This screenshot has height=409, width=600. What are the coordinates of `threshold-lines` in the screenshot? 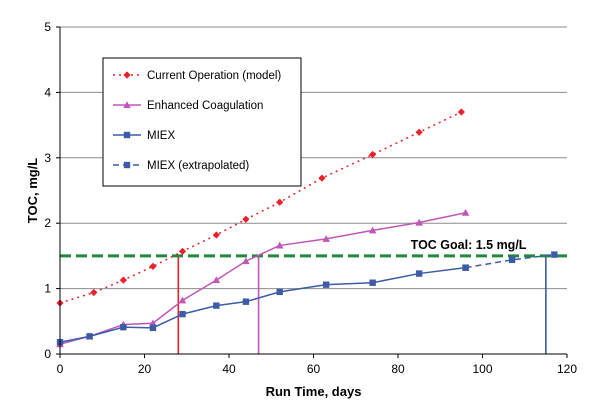 It's located at (362, 304).